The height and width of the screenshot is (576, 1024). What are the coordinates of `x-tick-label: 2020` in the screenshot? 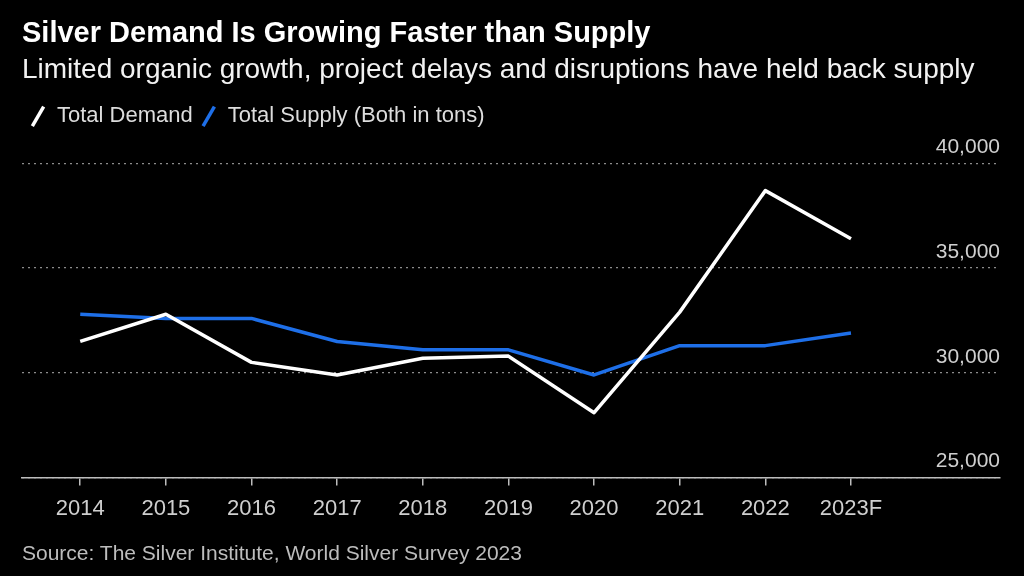 It's located at (594, 507).